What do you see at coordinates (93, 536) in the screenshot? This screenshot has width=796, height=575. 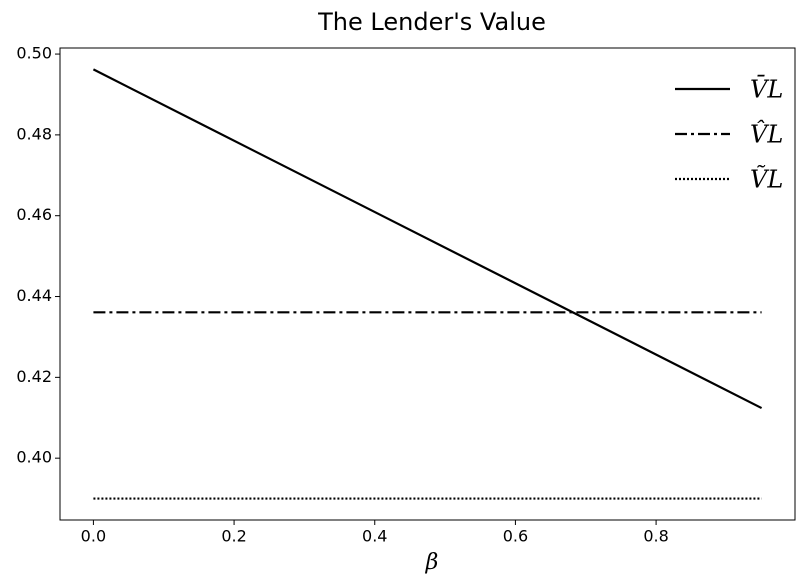 I see `x-tick-label: 0.0` at bounding box center [93, 536].